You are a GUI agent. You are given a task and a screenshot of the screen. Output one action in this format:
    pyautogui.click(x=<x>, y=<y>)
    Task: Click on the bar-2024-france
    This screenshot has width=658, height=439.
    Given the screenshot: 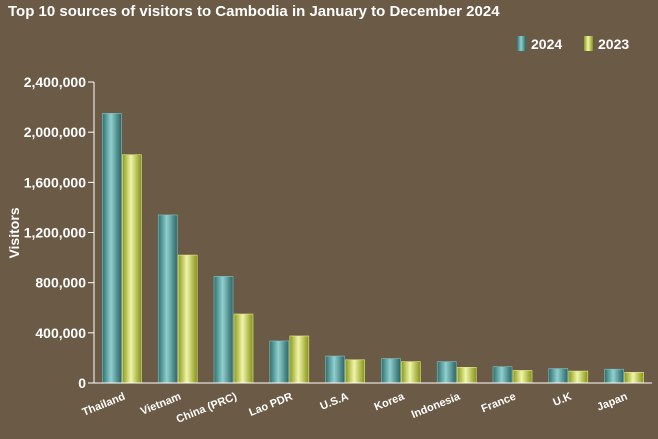 What is the action you would take?
    pyautogui.click(x=502, y=375)
    